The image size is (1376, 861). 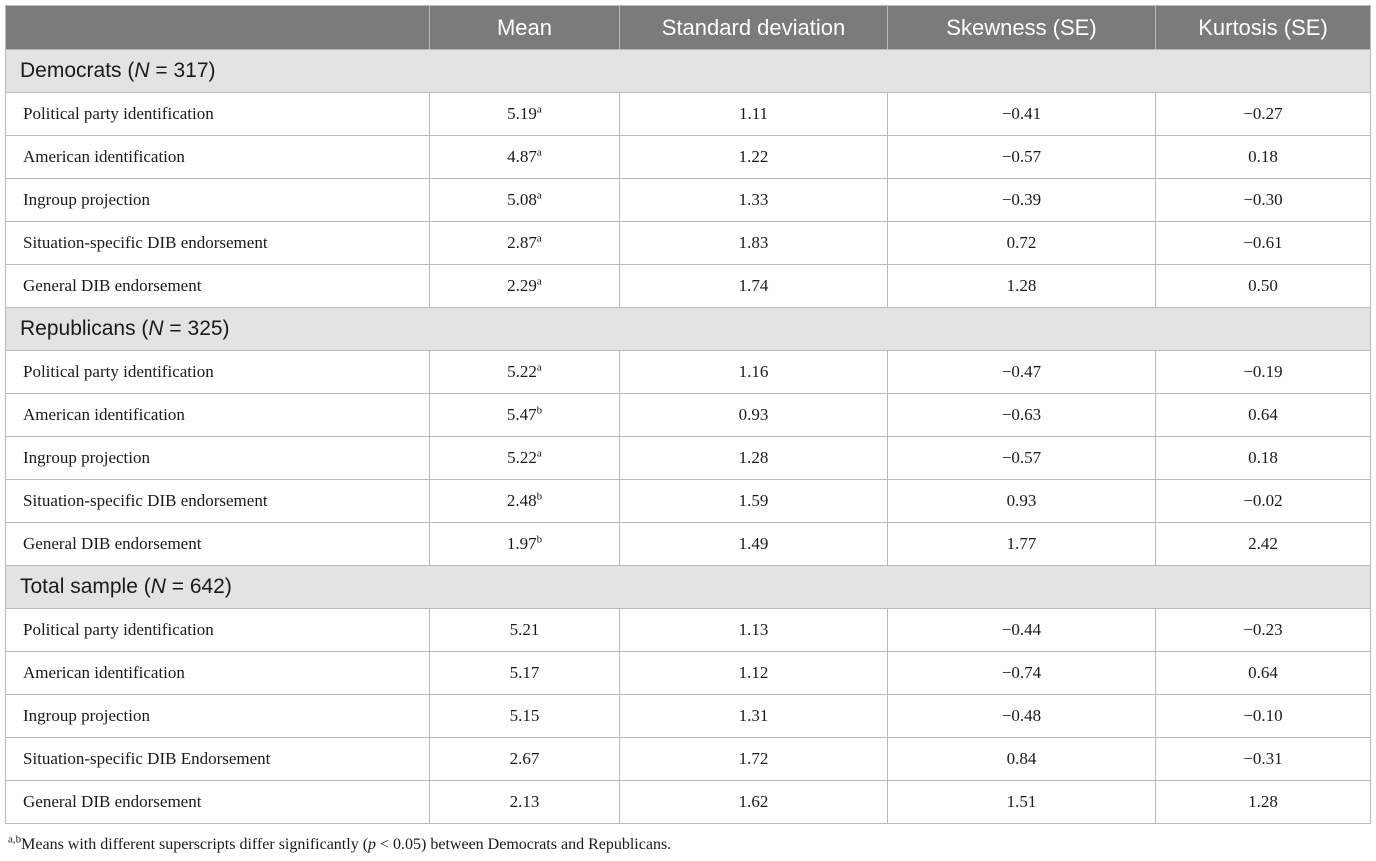 I want to click on mean-value: 2.67, so click(x=524, y=758).